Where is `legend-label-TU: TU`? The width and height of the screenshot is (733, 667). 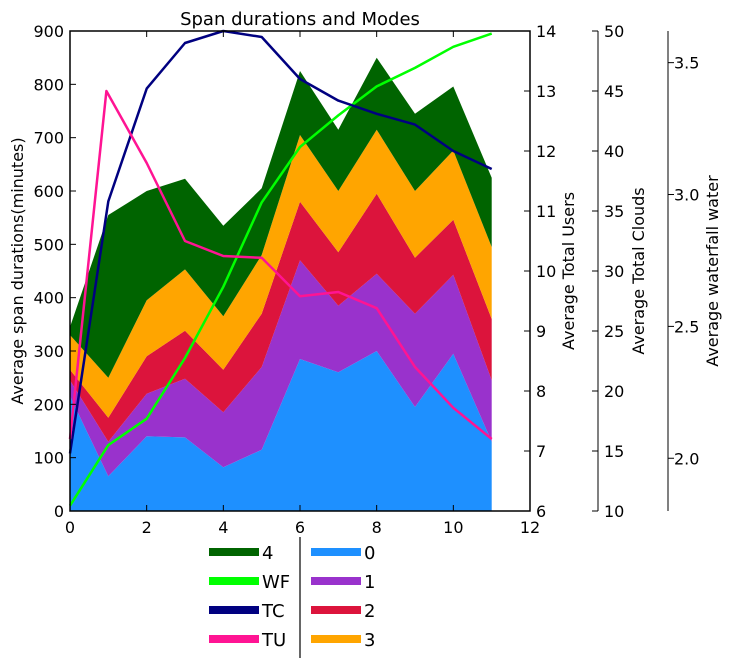
legend-label-TU: TU is located at coordinates (273, 640).